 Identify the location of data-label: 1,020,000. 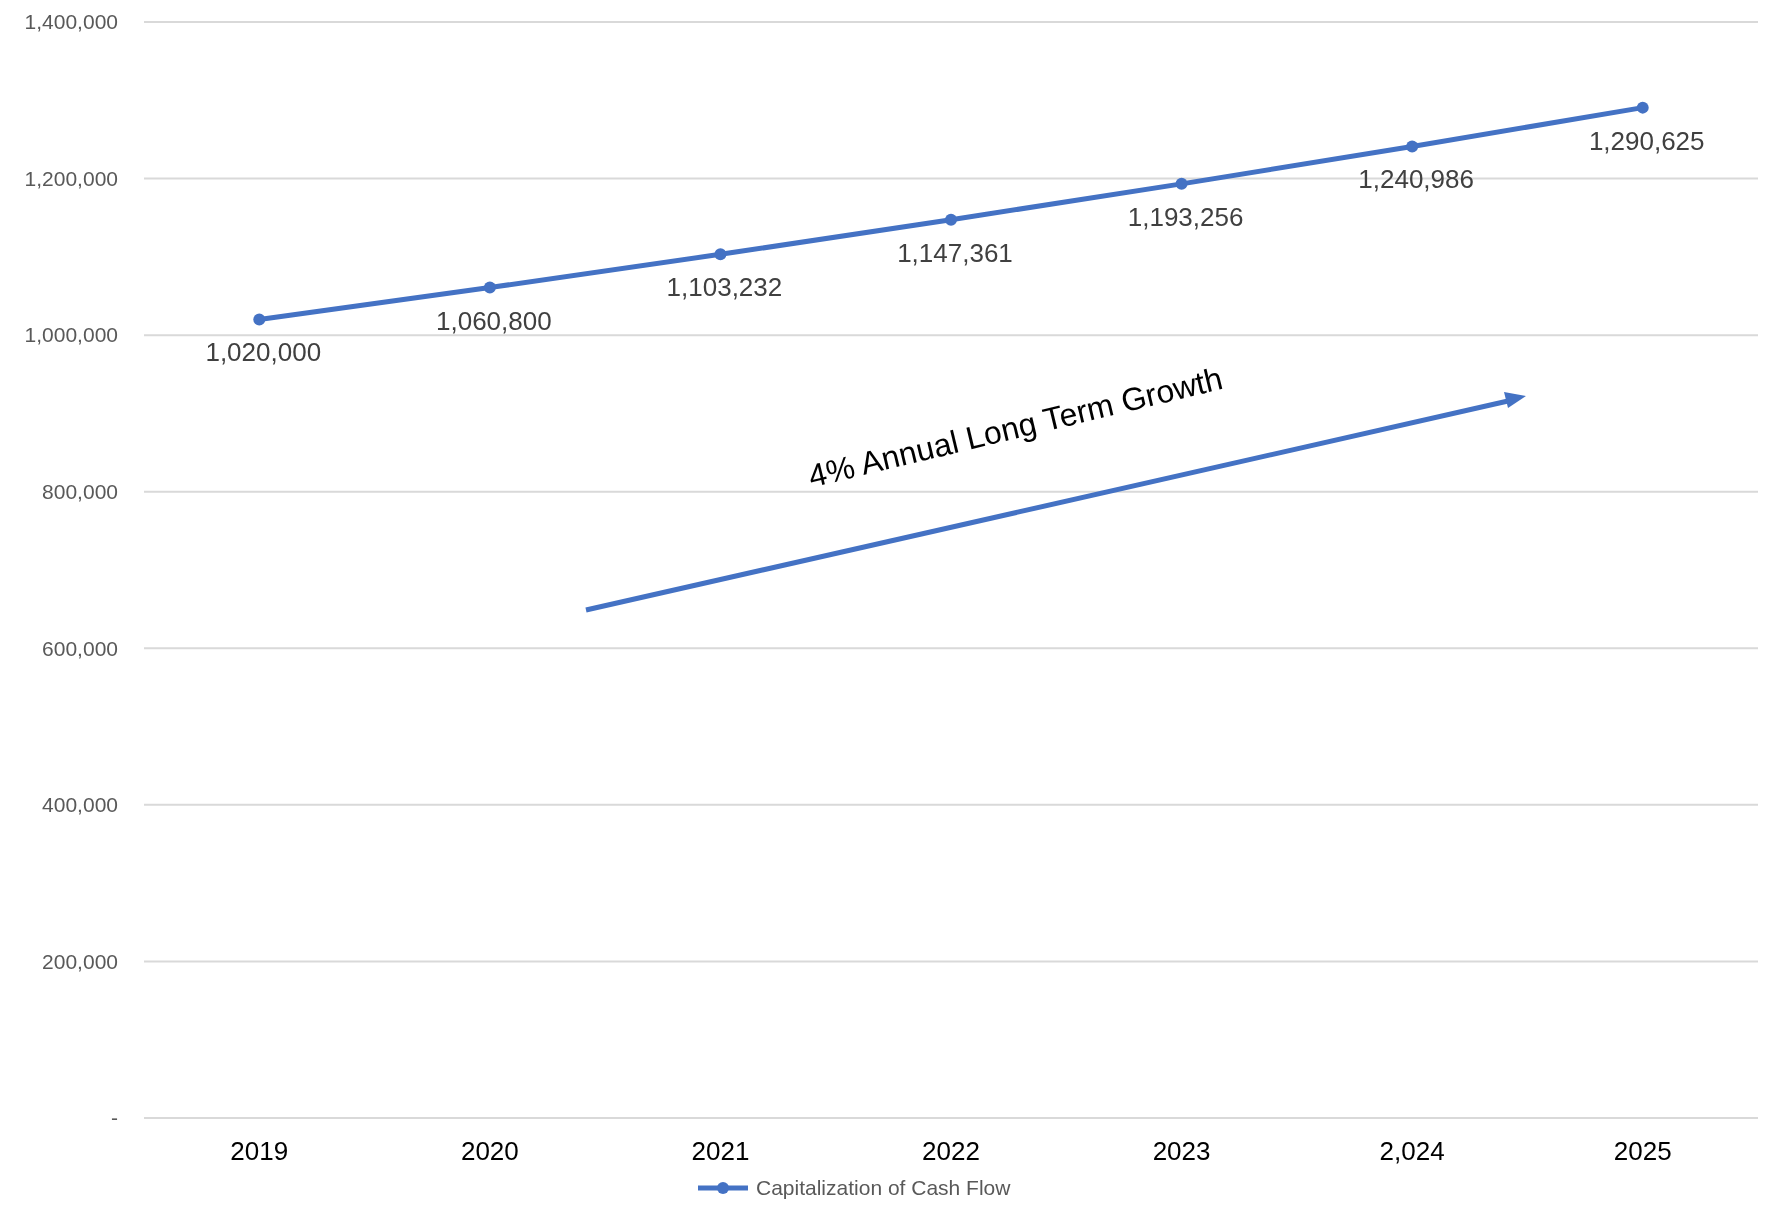
(263, 352).